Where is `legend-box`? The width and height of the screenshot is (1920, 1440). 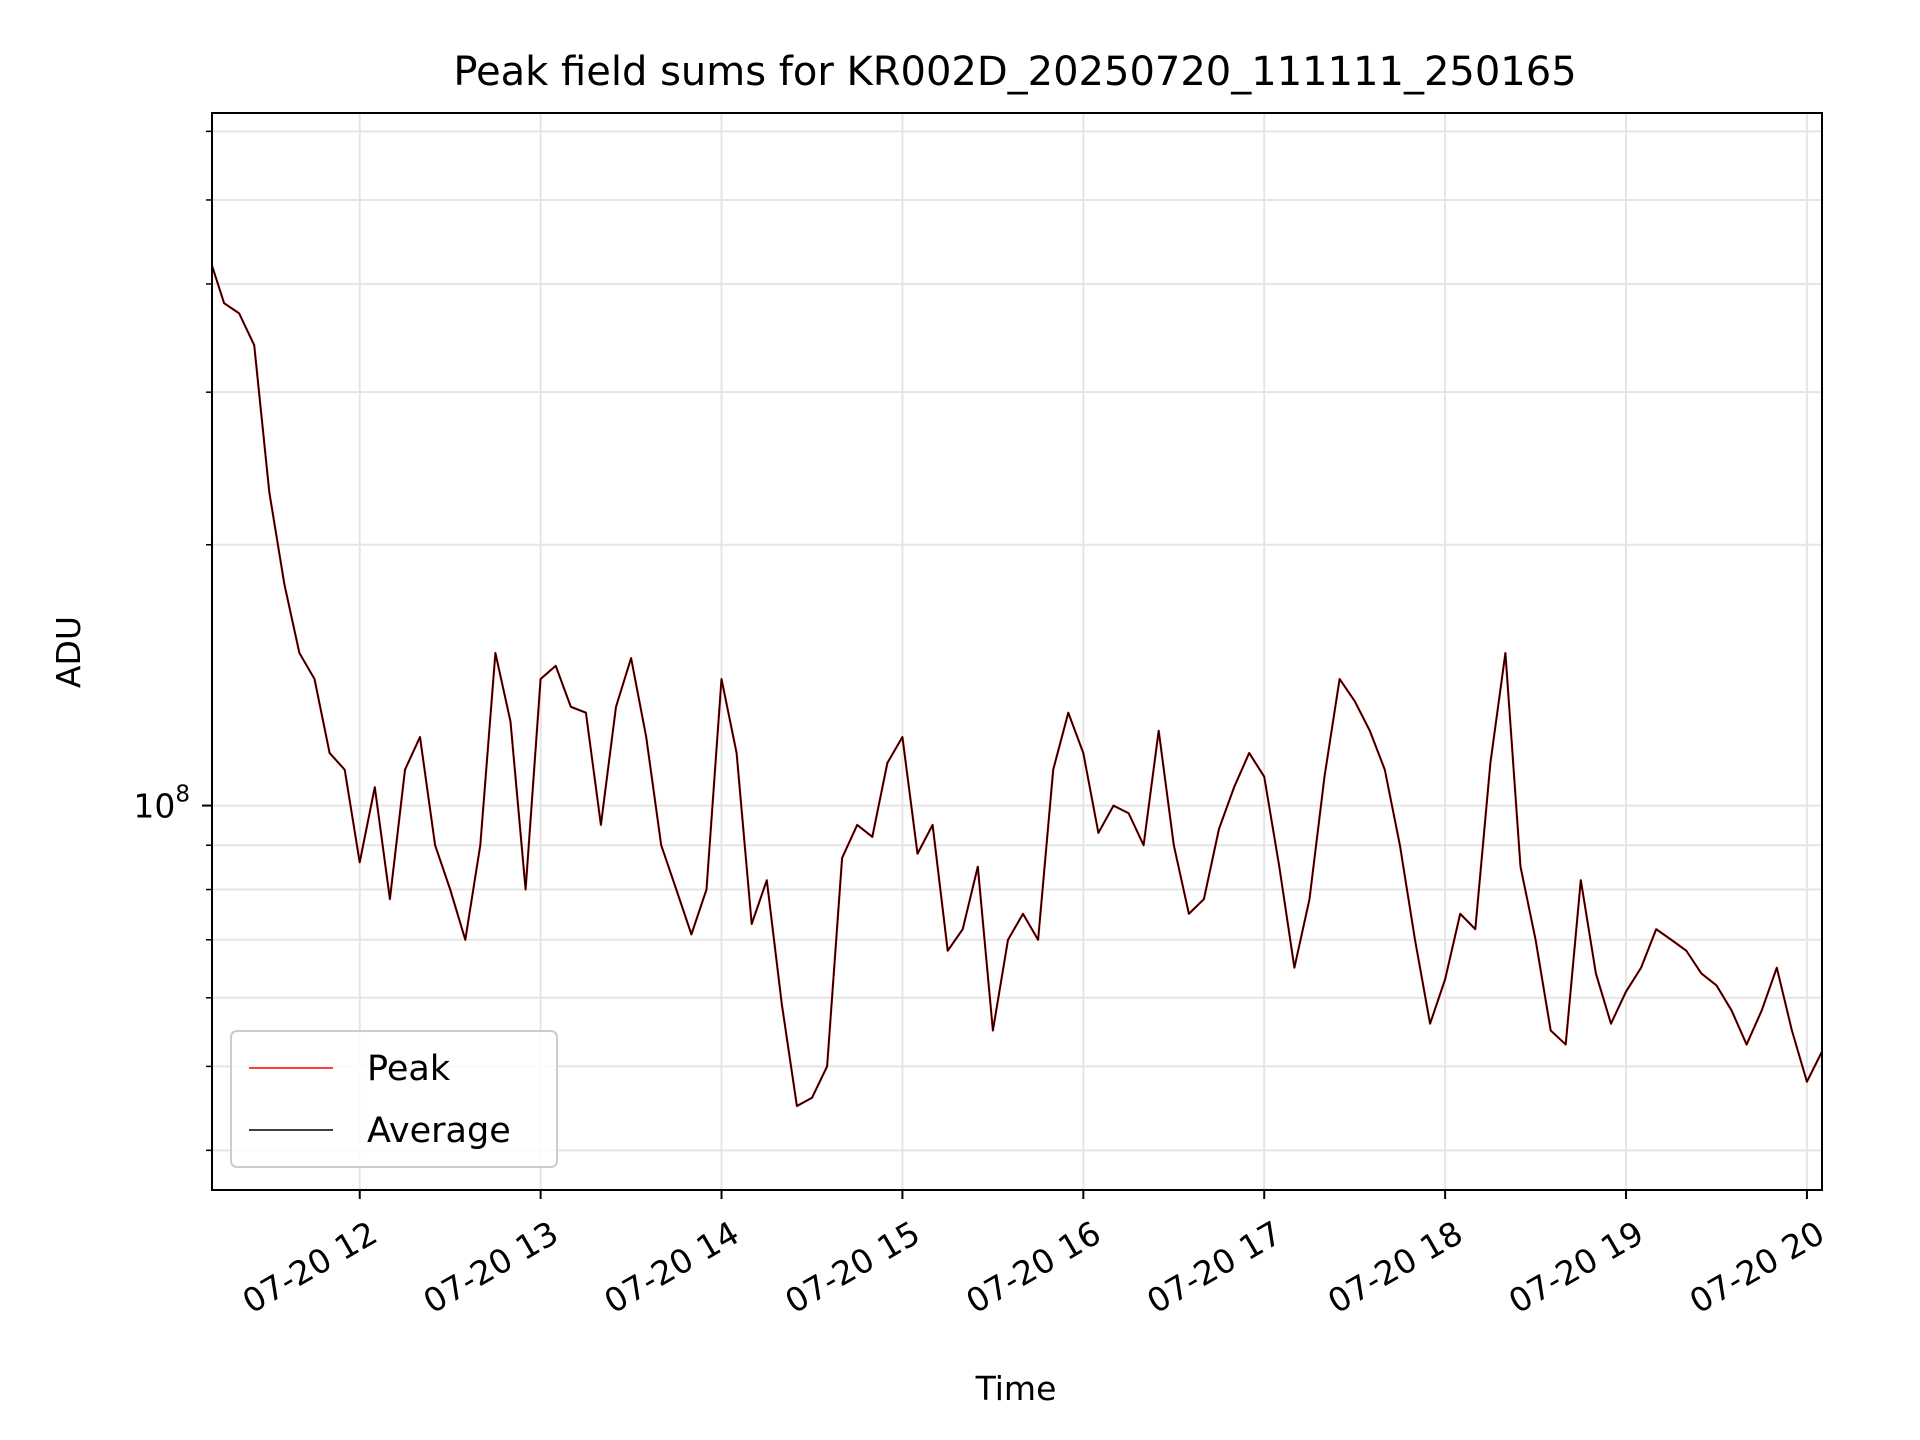 legend-box is located at coordinates (394, 1099).